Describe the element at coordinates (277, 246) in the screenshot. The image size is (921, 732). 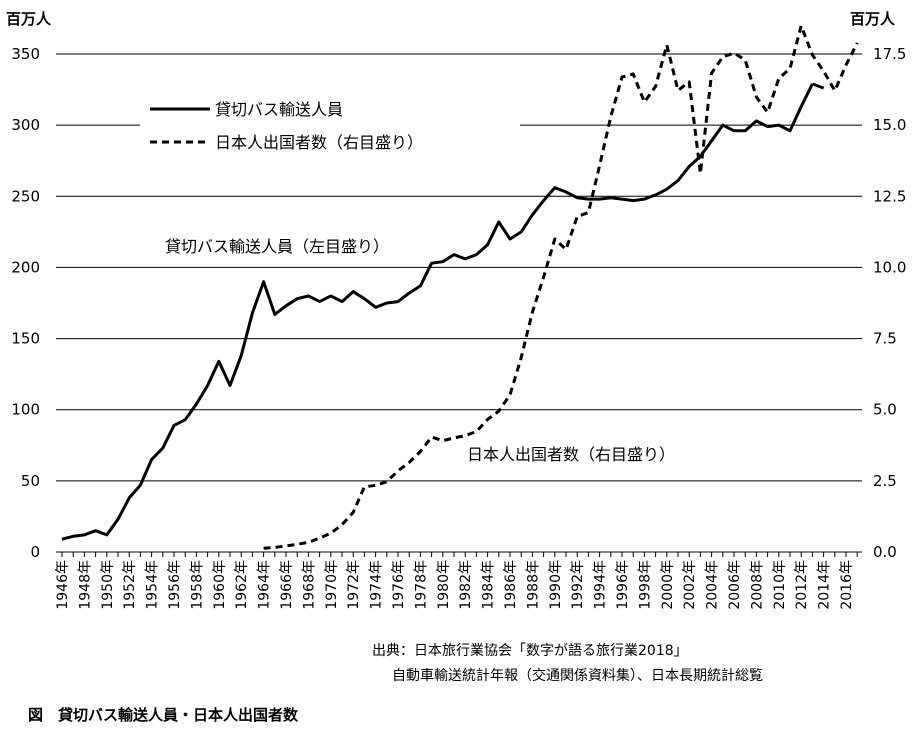
I see `annotation-bus: 貸切バス輸送人員（左目盛り）` at that location.